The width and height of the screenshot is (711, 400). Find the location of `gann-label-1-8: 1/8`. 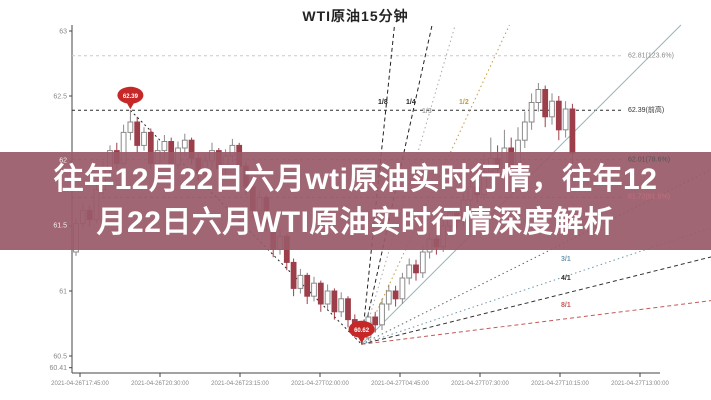

gann-label-1-8: 1/8 is located at coordinates (383, 102).